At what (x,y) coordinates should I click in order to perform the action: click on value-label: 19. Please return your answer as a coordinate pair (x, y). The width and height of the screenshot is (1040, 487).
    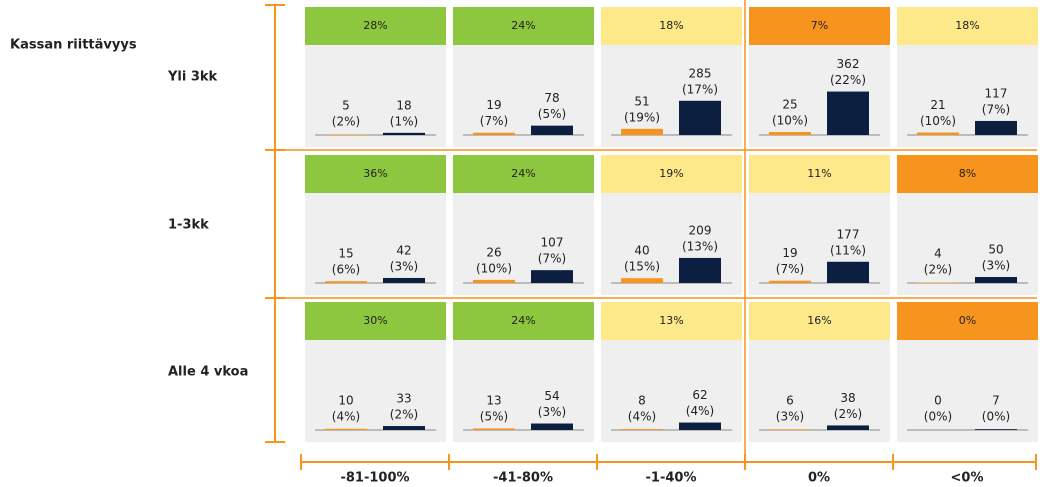
    Looking at the image, I should click on (789, 253).